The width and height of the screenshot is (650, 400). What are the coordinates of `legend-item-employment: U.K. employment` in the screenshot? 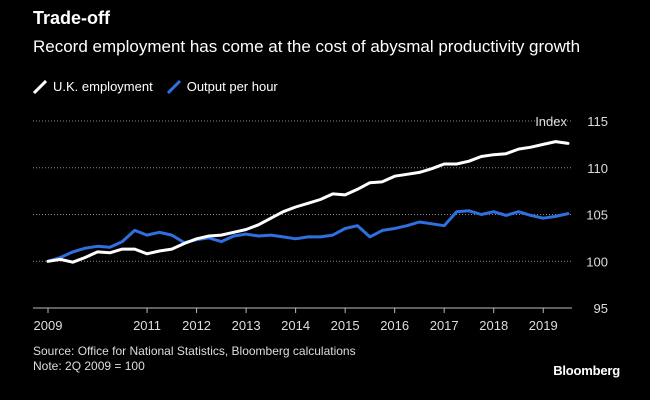 It's located at (93, 86).